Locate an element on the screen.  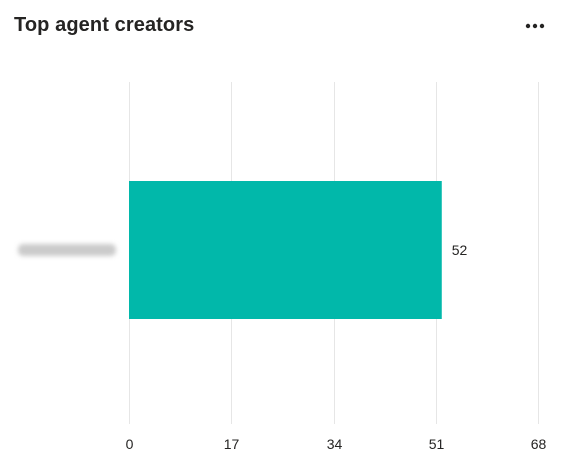
x-tick-label: 51 is located at coordinates (437, 444).